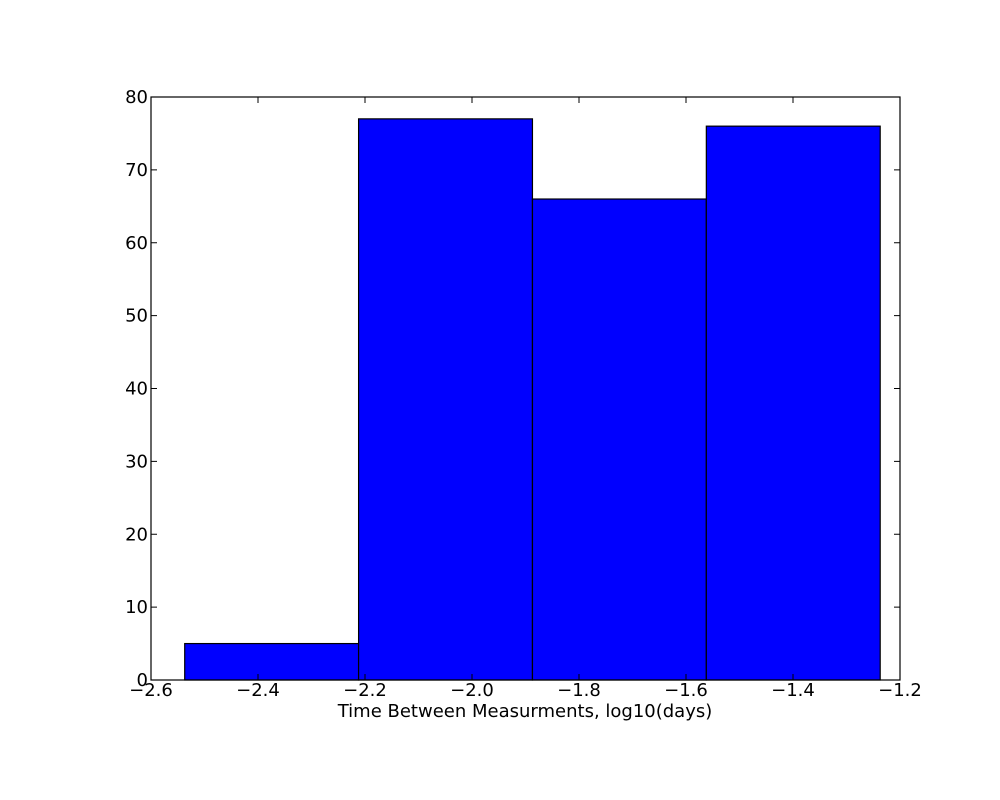  Describe the element at coordinates (136, 170) in the screenshot. I see `y-tick-label-7: 70` at that location.